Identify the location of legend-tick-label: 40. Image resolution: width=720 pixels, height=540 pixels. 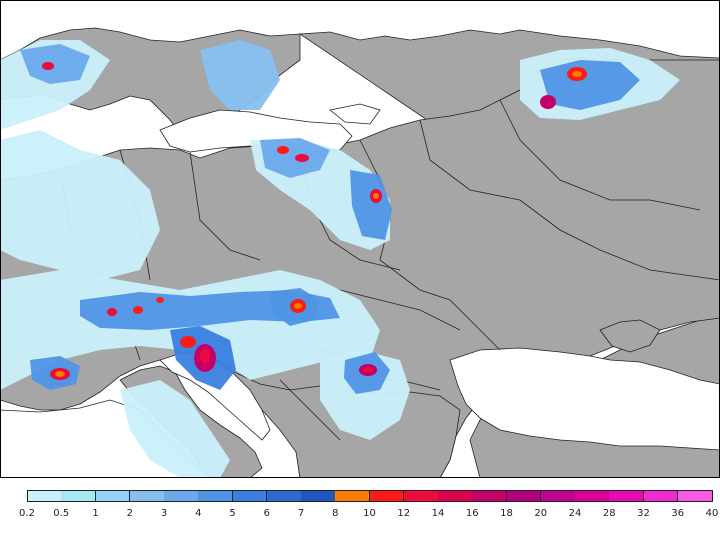
(712, 513).